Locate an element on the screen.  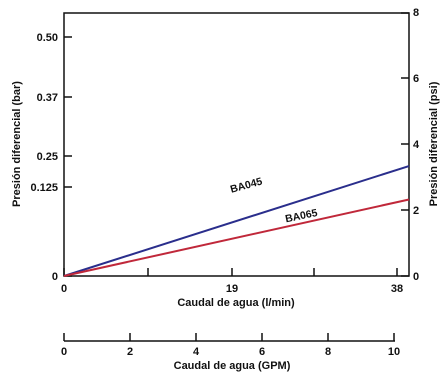
y-left-tick-label: 0.125 is located at coordinates (44, 188).